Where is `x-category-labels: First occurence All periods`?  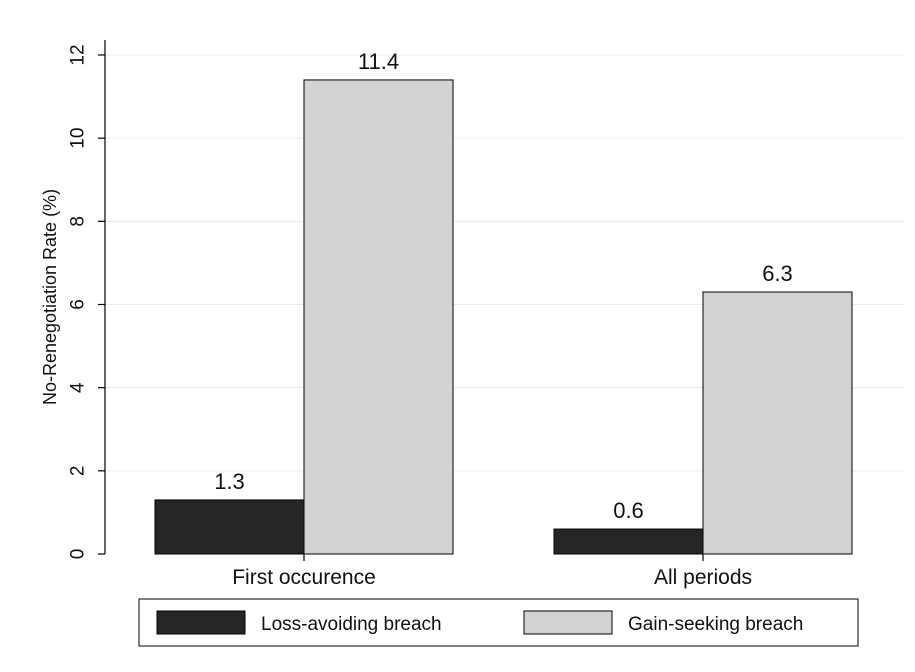 x-category-labels: First occurence All periods is located at coordinates (492, 571).